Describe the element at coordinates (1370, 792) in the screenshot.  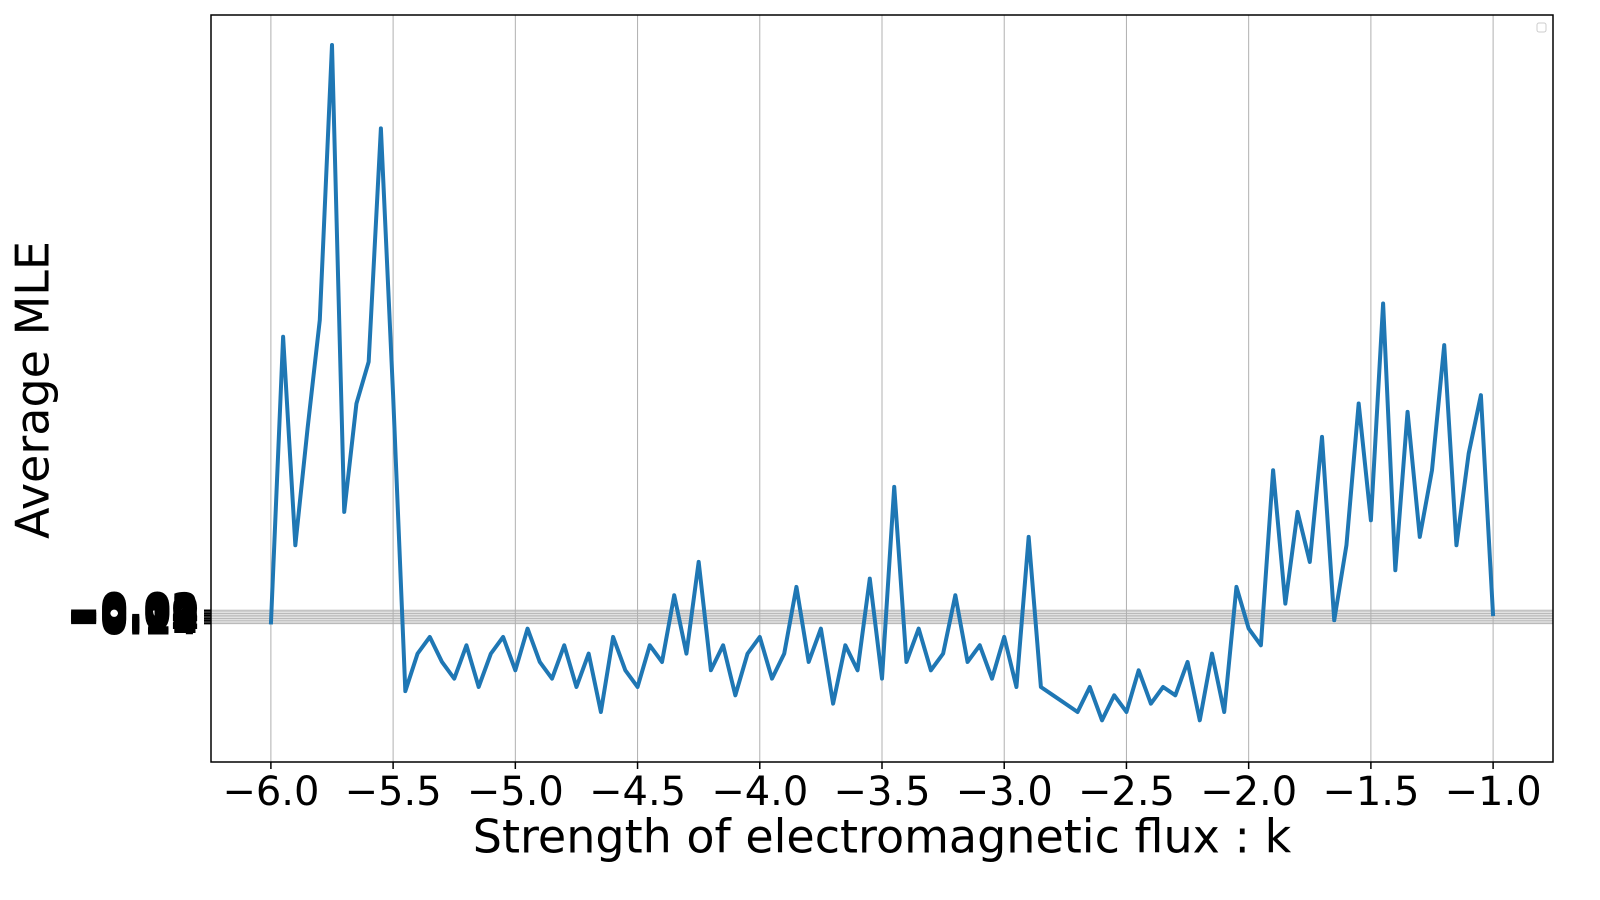
I see `x-tick-label: −1.5` at that location.